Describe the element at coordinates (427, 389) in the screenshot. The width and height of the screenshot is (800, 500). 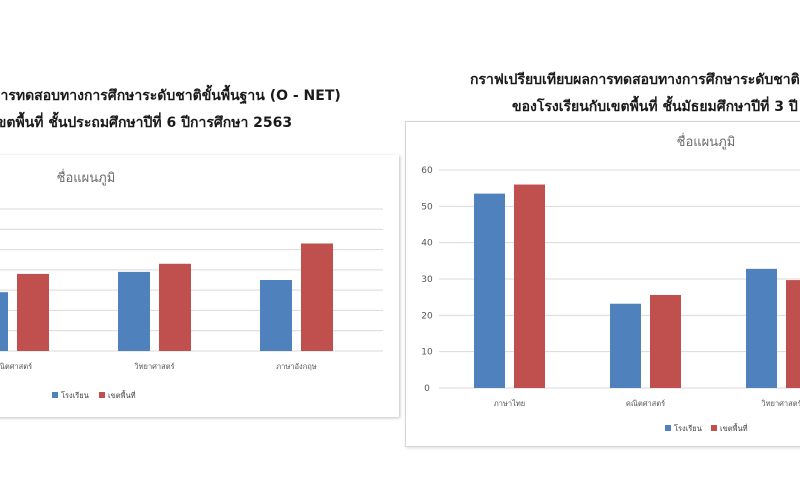
I see `y-tick-label: 0` at that location.